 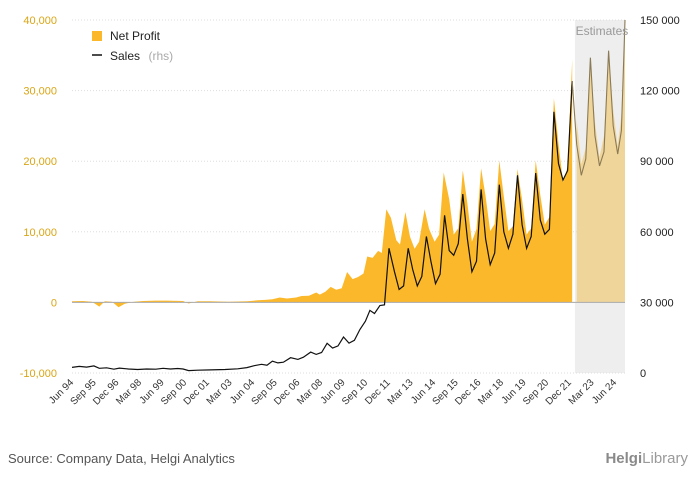 What do you see at coordinates (598, 97) in the screenshot?
I see `sales-line-estimates` at bounding box center [598, 97].